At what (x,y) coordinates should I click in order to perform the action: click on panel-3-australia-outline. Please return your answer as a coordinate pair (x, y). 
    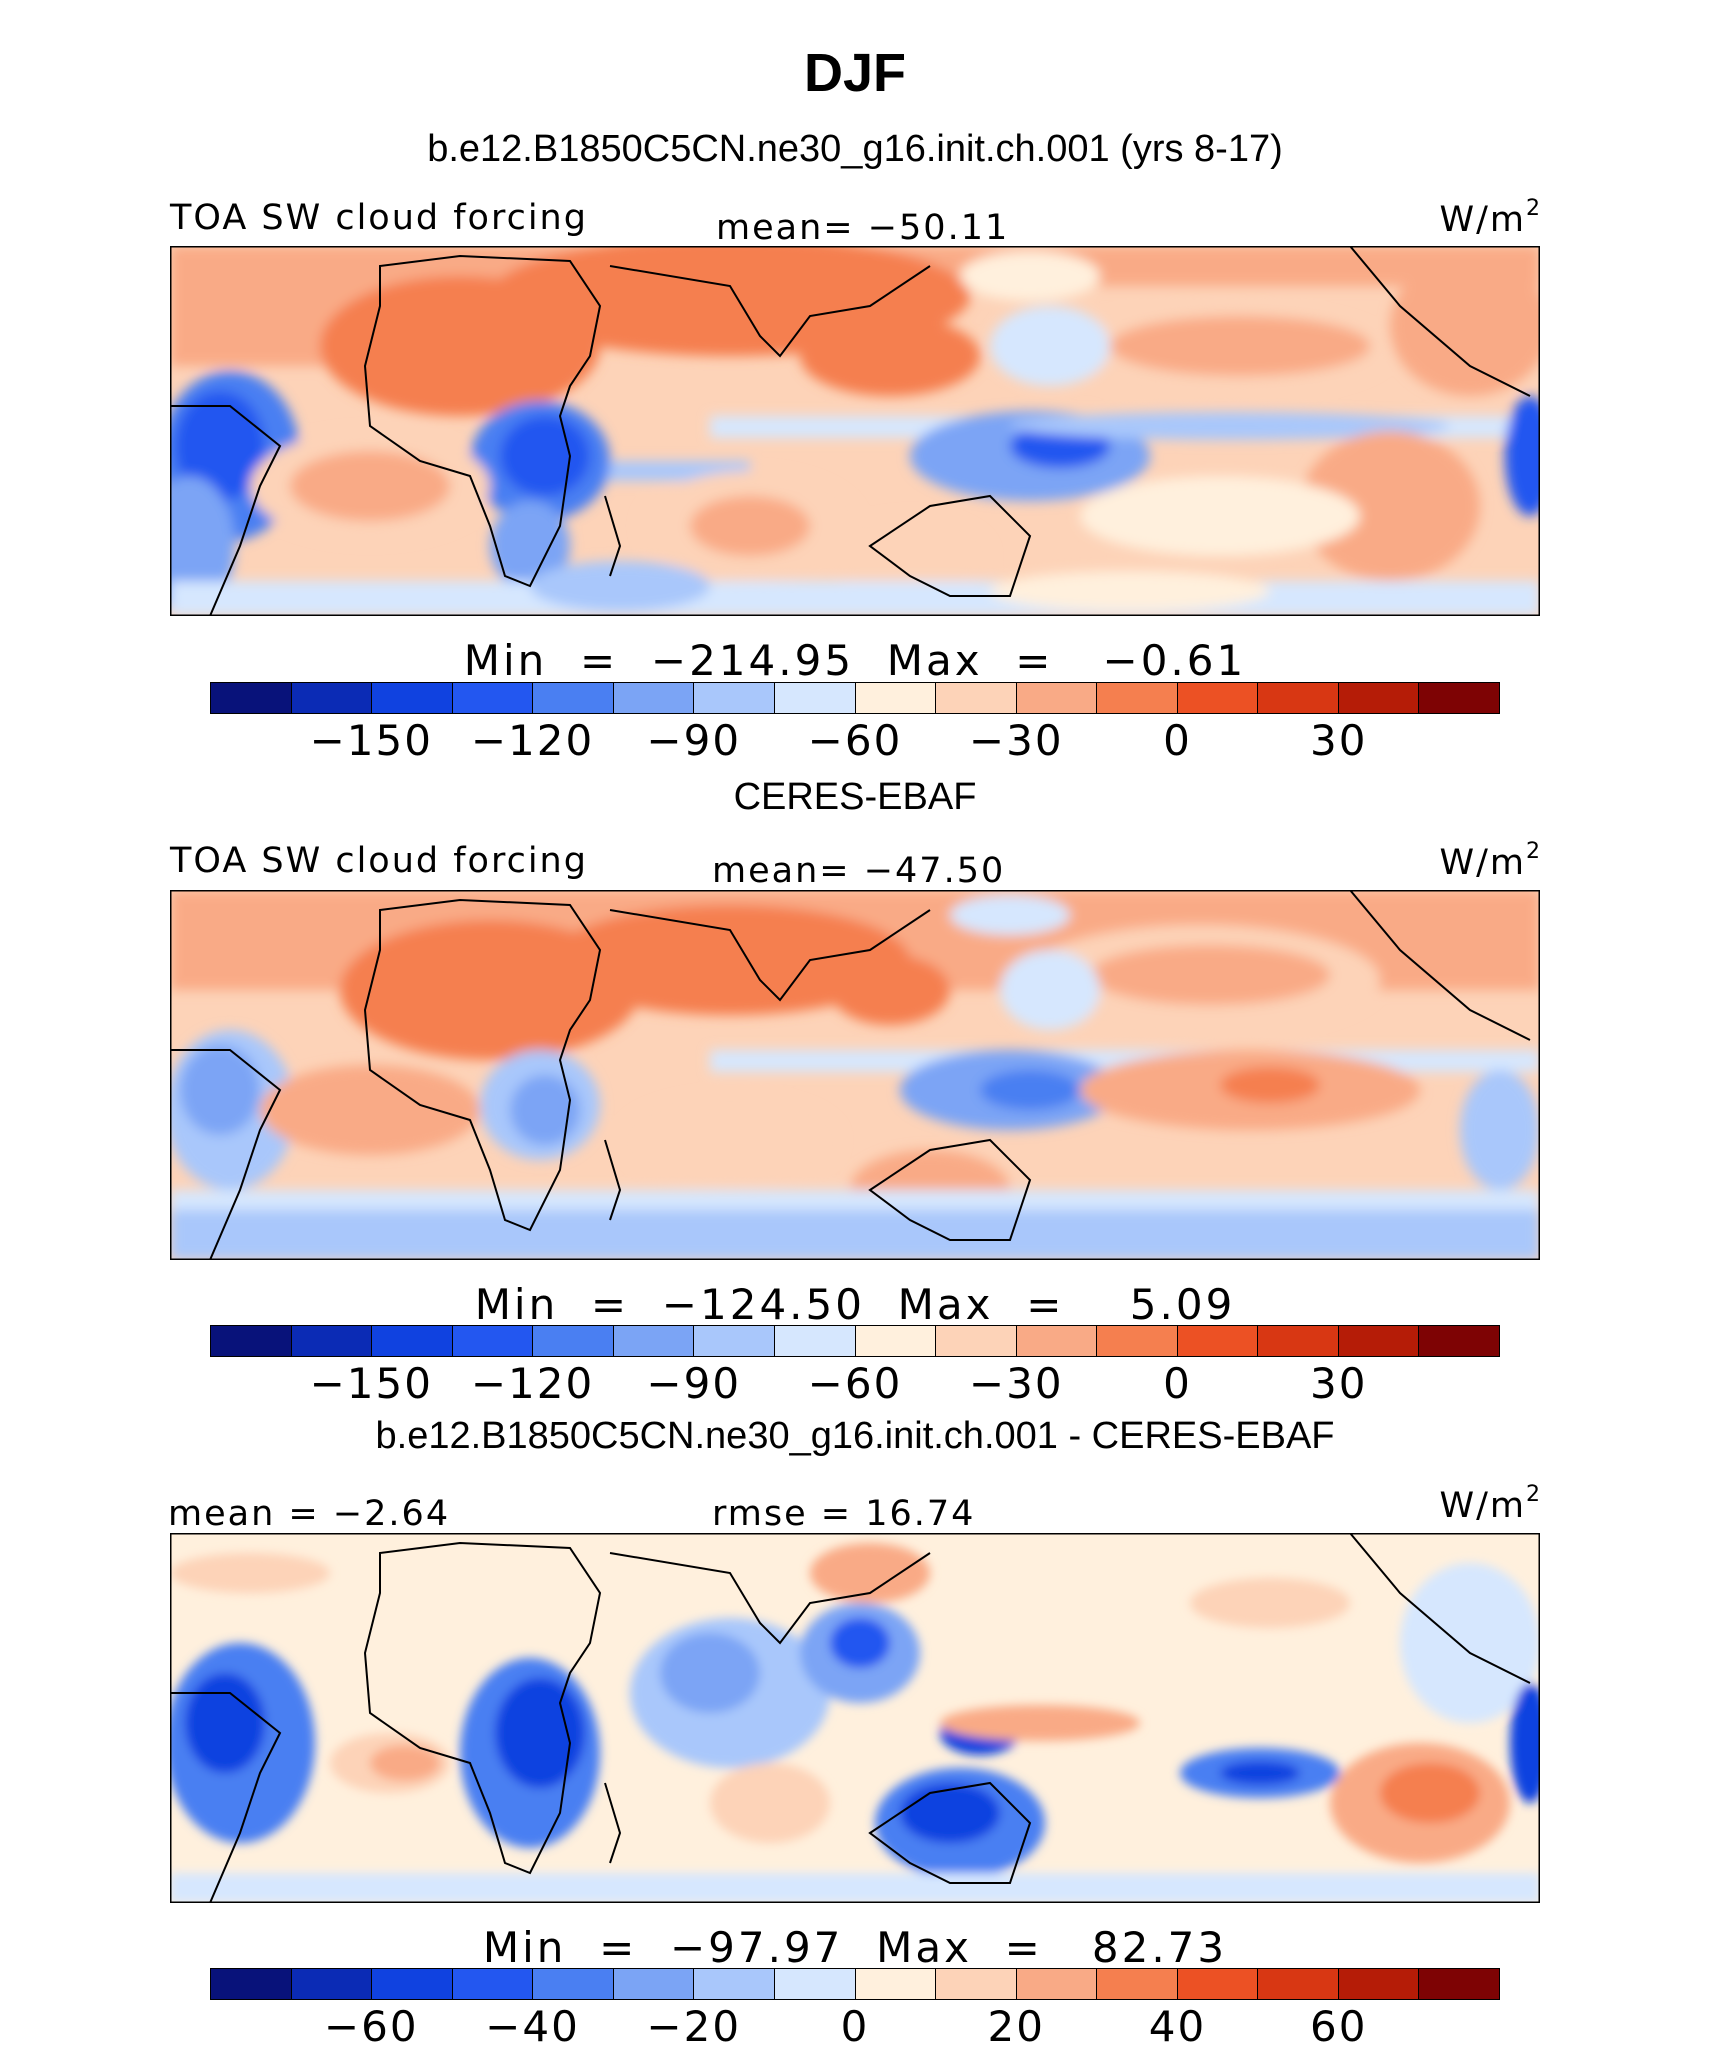
    Looking at the image, I should click on (950, 1832).